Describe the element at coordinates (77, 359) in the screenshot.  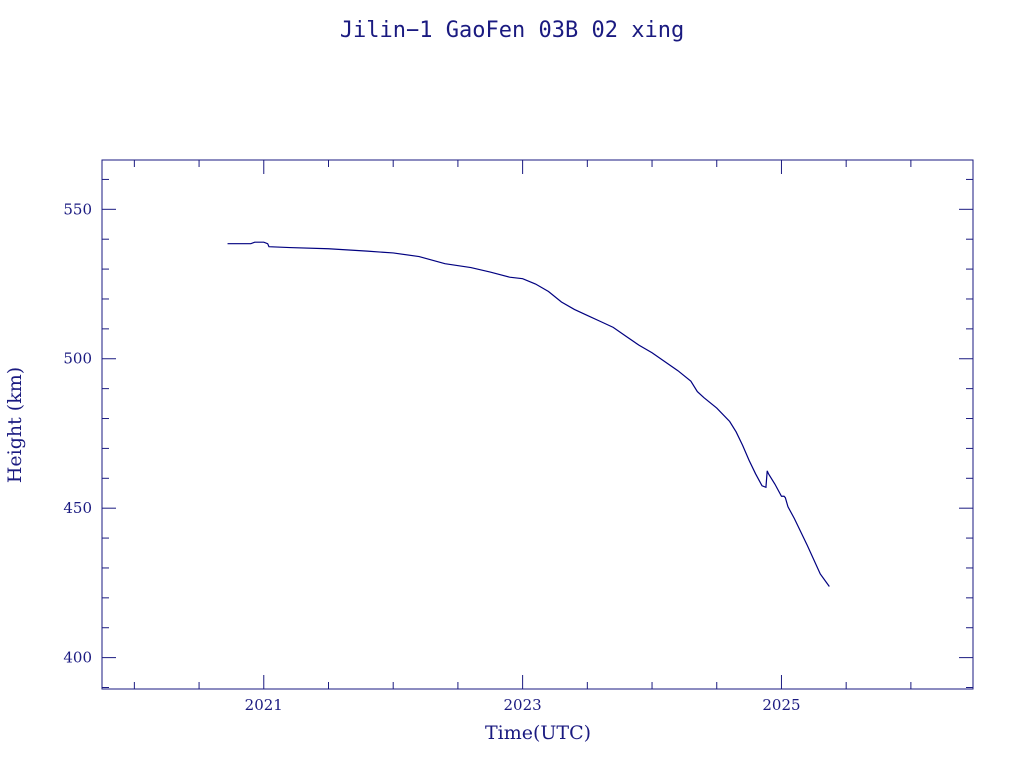
I see `y-tick-label: 500` at that location.